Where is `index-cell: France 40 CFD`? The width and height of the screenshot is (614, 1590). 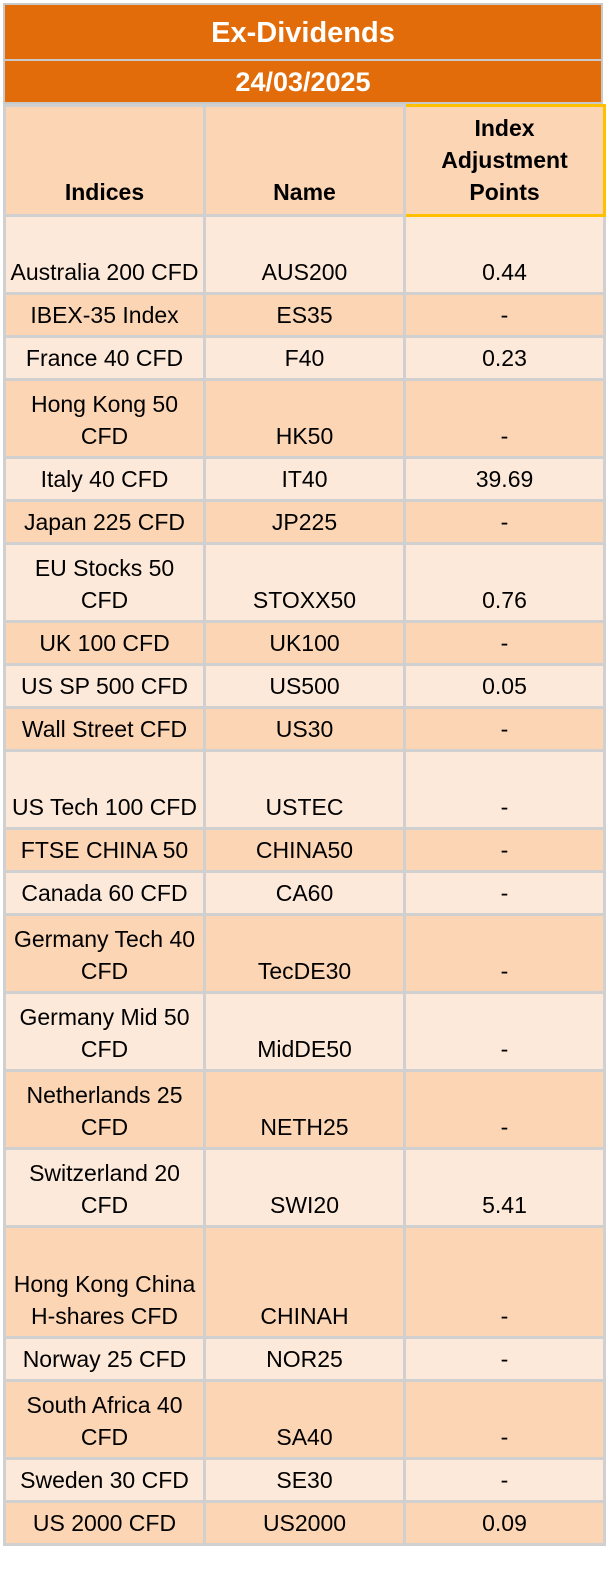
index-cell: France 40 CFD is located at coordinates (104, 358).